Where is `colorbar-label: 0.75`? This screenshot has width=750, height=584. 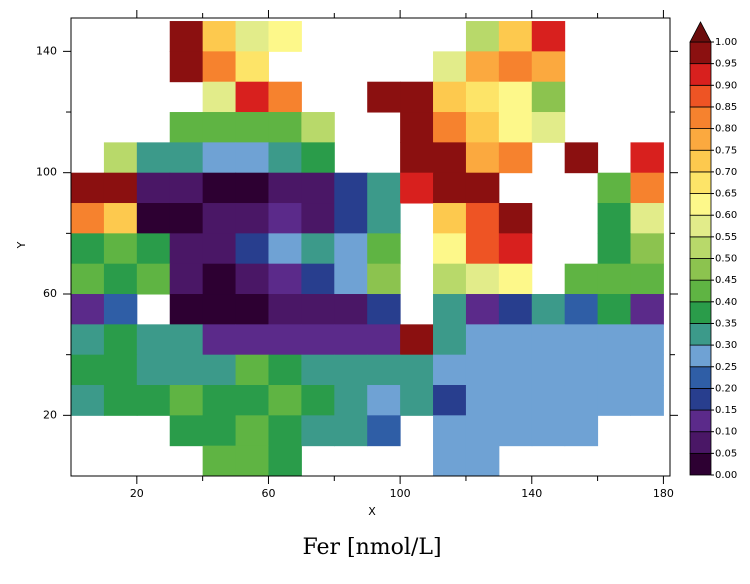
colorbar-label: 0.75 is located at coordinates (726, 150).